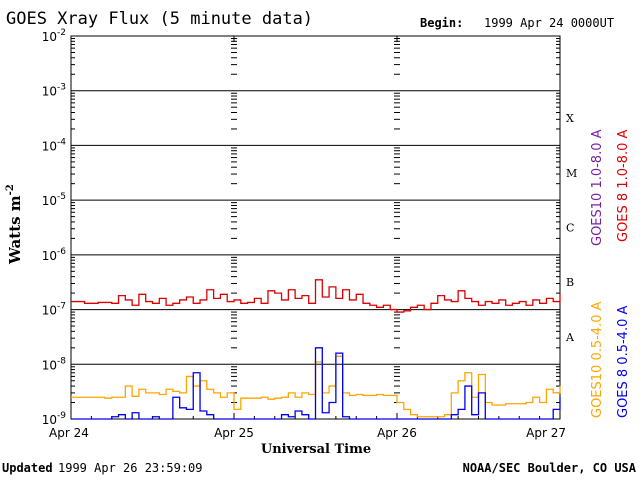  I want to click on y-tick-label: 10⁻⁹, so click(54, 419).